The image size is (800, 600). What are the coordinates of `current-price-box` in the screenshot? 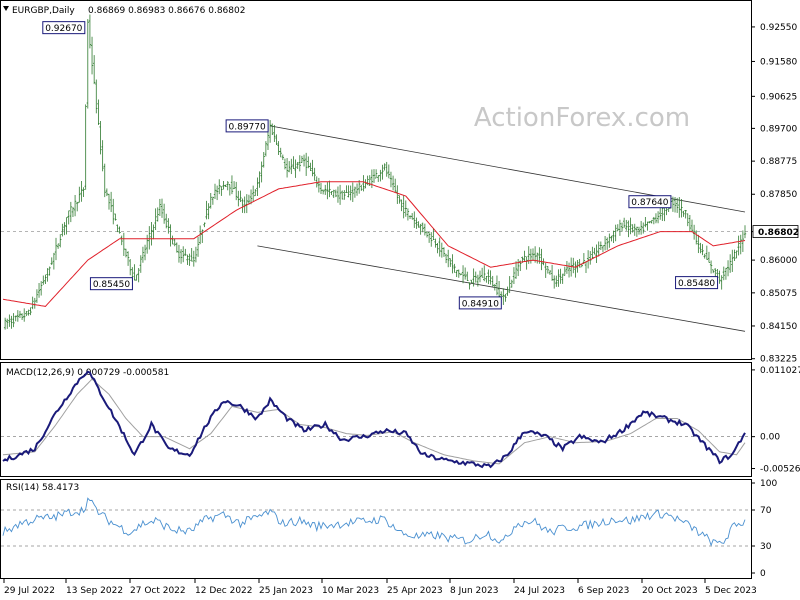 It's located at (775, 231).